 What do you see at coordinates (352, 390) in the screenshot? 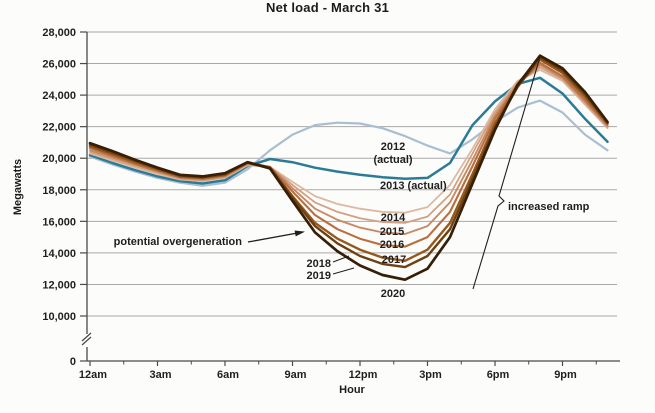
I see `x-axis-title: Hour` at bounding box center [352, 390].